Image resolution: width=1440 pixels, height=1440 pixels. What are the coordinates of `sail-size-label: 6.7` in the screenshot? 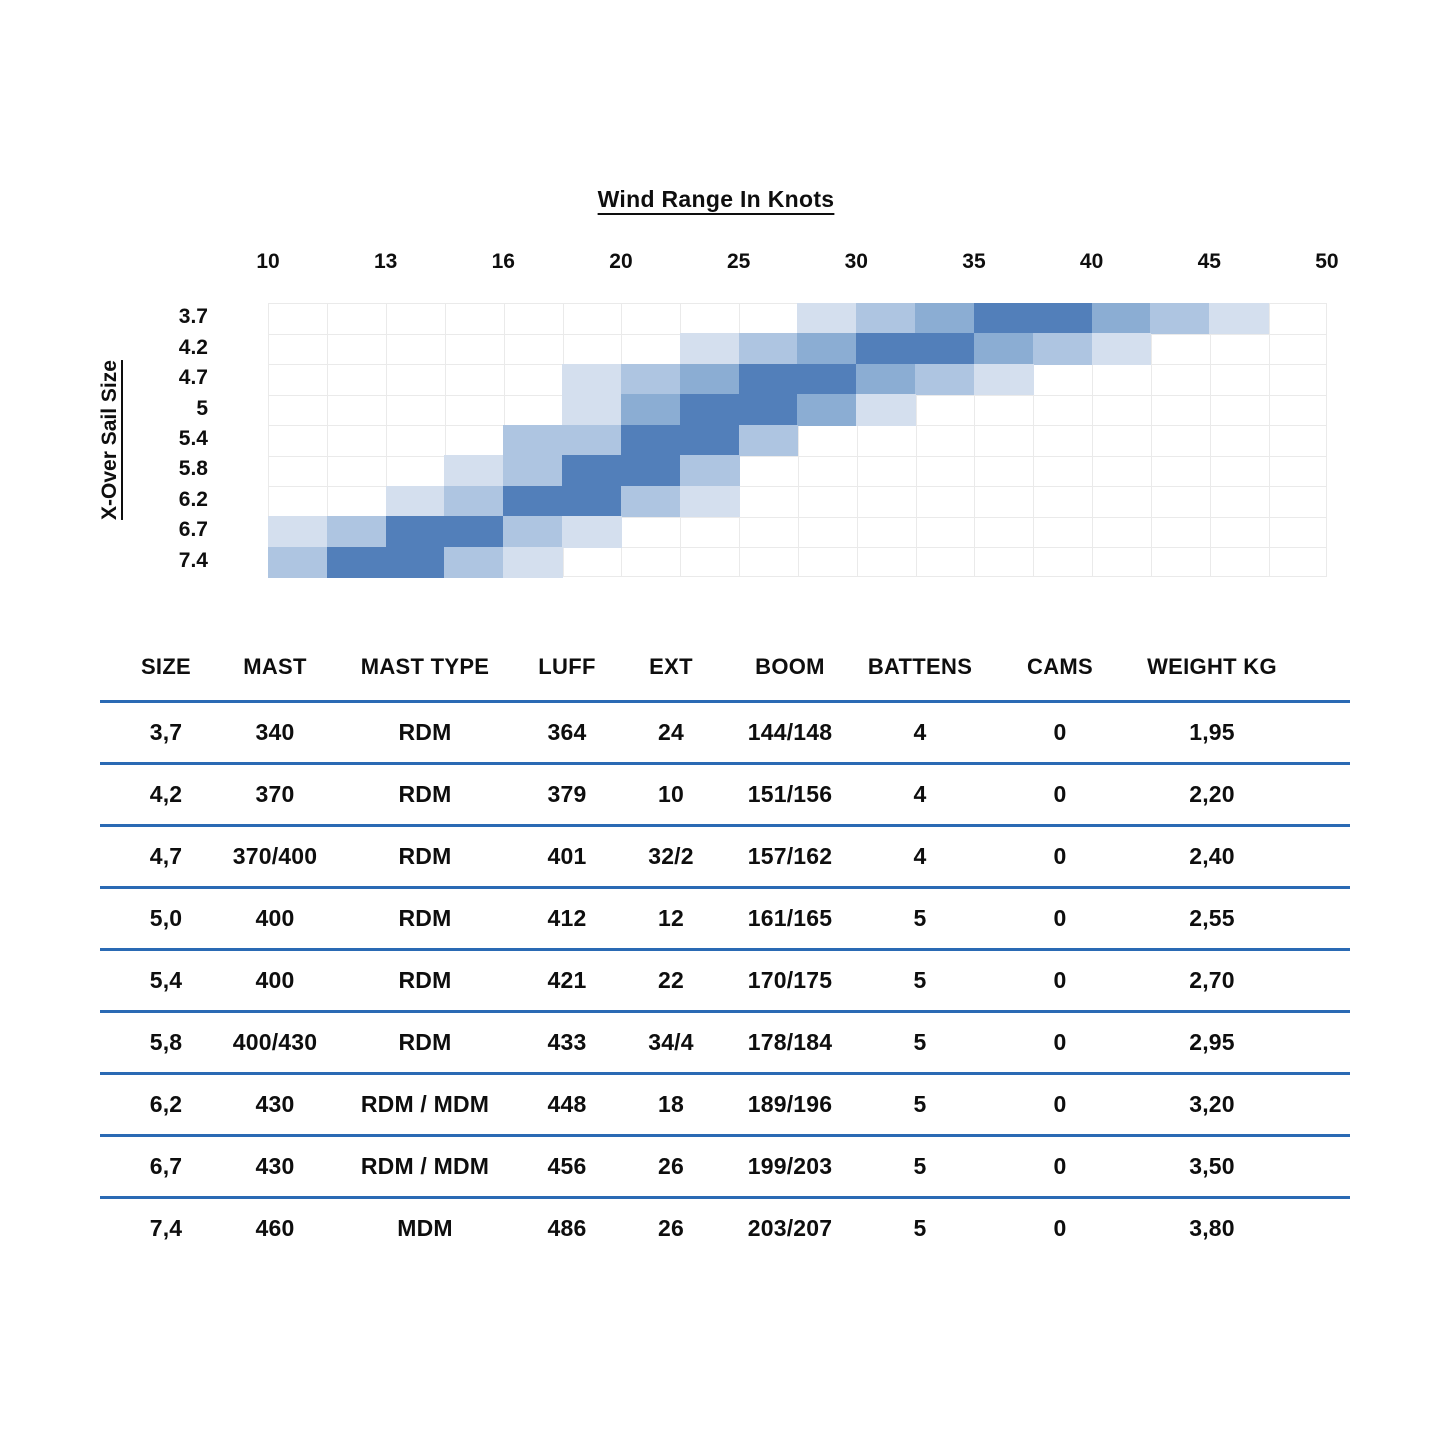 It's located at (193, 530).